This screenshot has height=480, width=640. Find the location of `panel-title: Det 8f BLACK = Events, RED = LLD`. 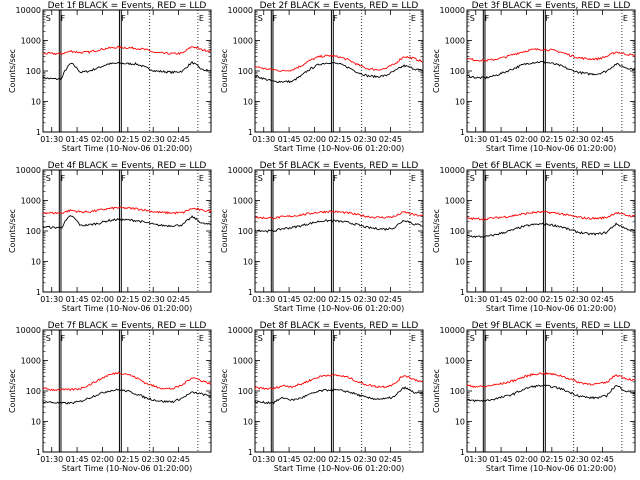

panel-title: Det 8f BLACK = Events, RED = LLD is located at coordinates (339, 326).